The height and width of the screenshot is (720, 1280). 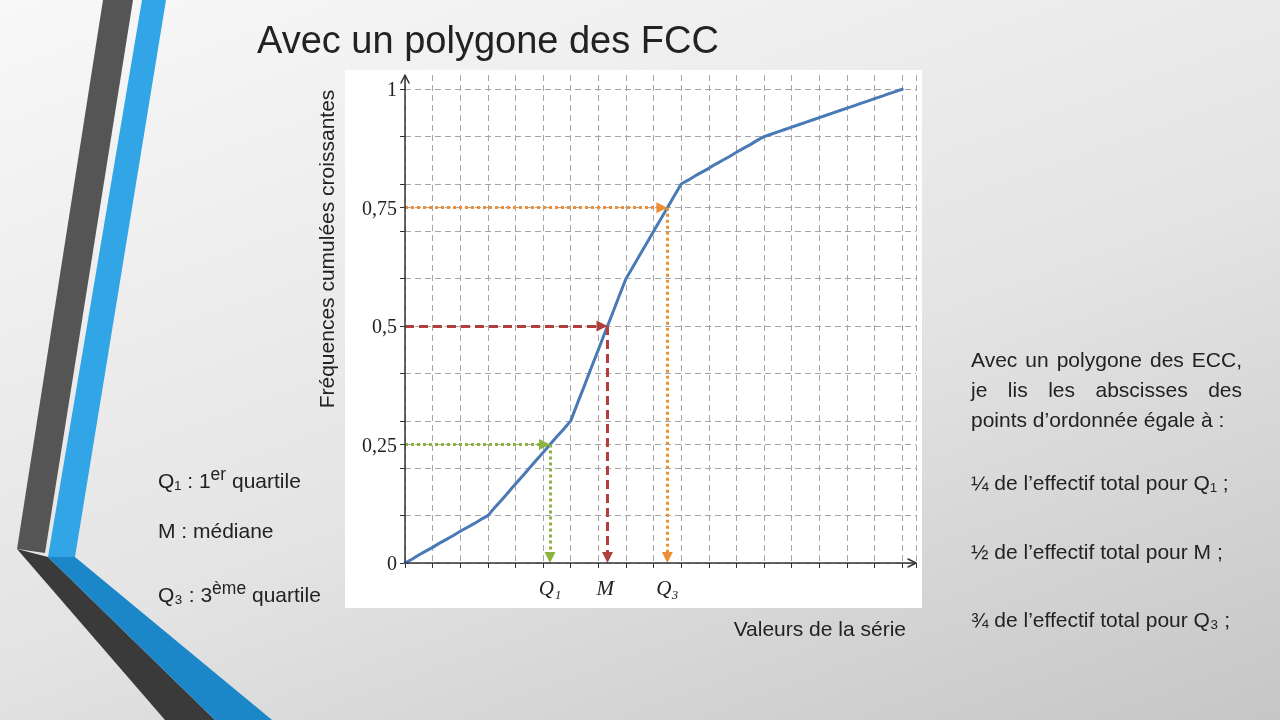 I want to click on text: Q₃ : 3$^{ème}$ quartile, so click(x=239, y=592).